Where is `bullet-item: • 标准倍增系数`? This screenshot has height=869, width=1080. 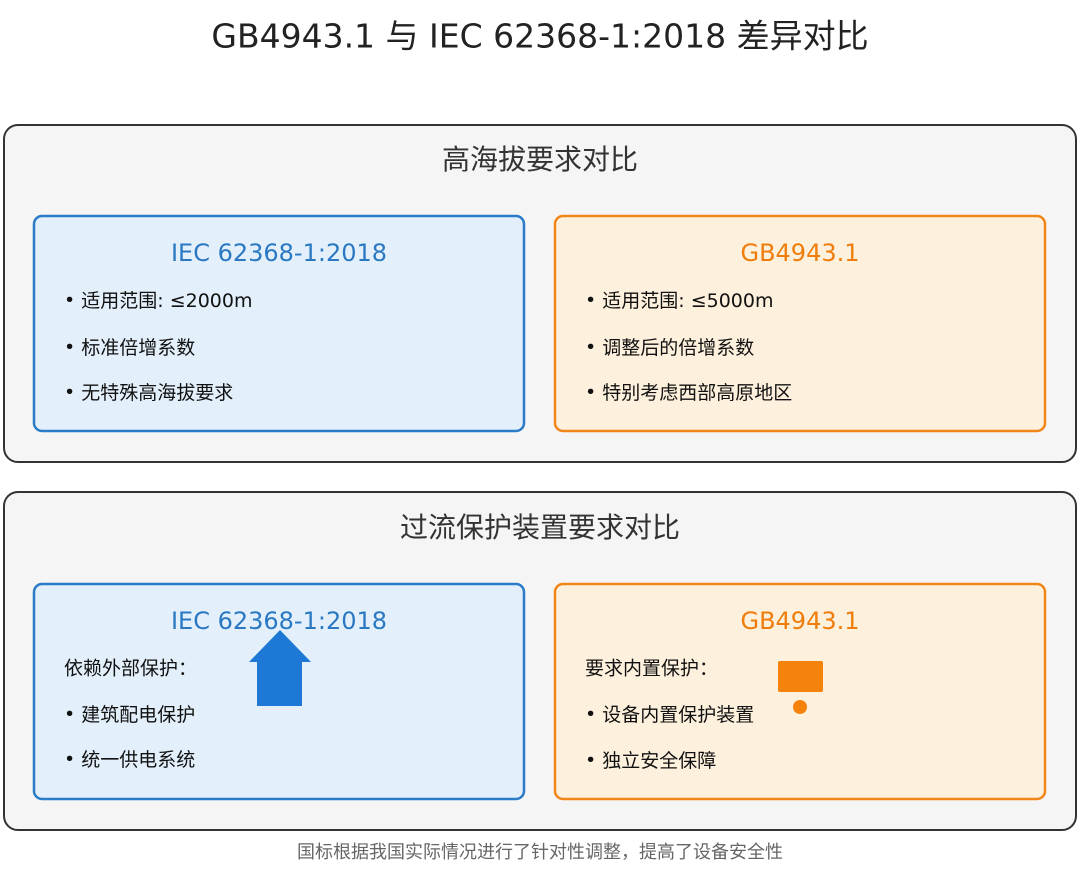
bullet-item: • 标准倍增系数 is located at coordinates (129, 348).